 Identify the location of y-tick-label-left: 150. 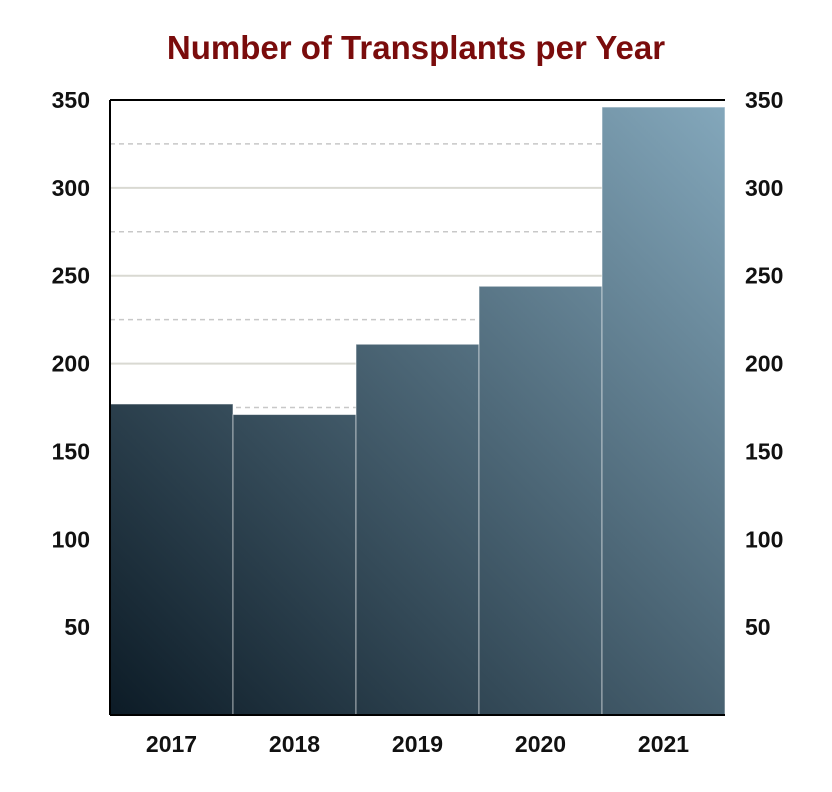
(71, 451).